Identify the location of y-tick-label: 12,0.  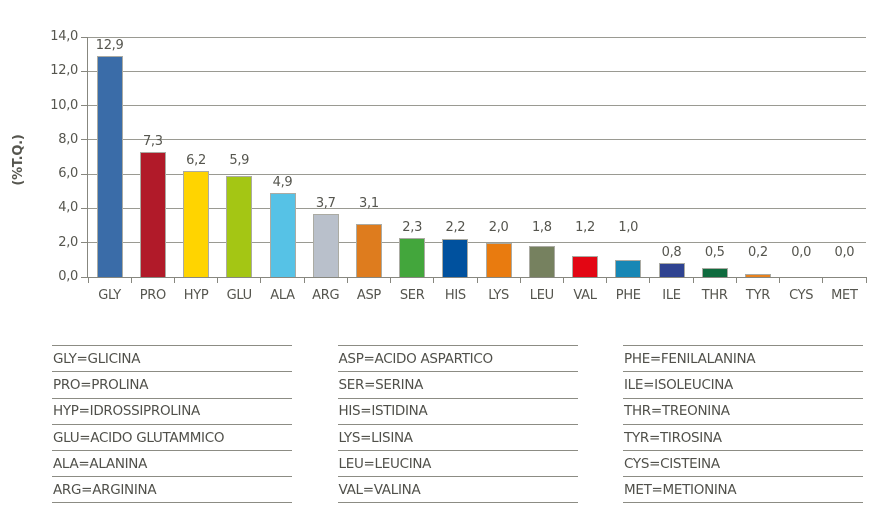
(64, 71).